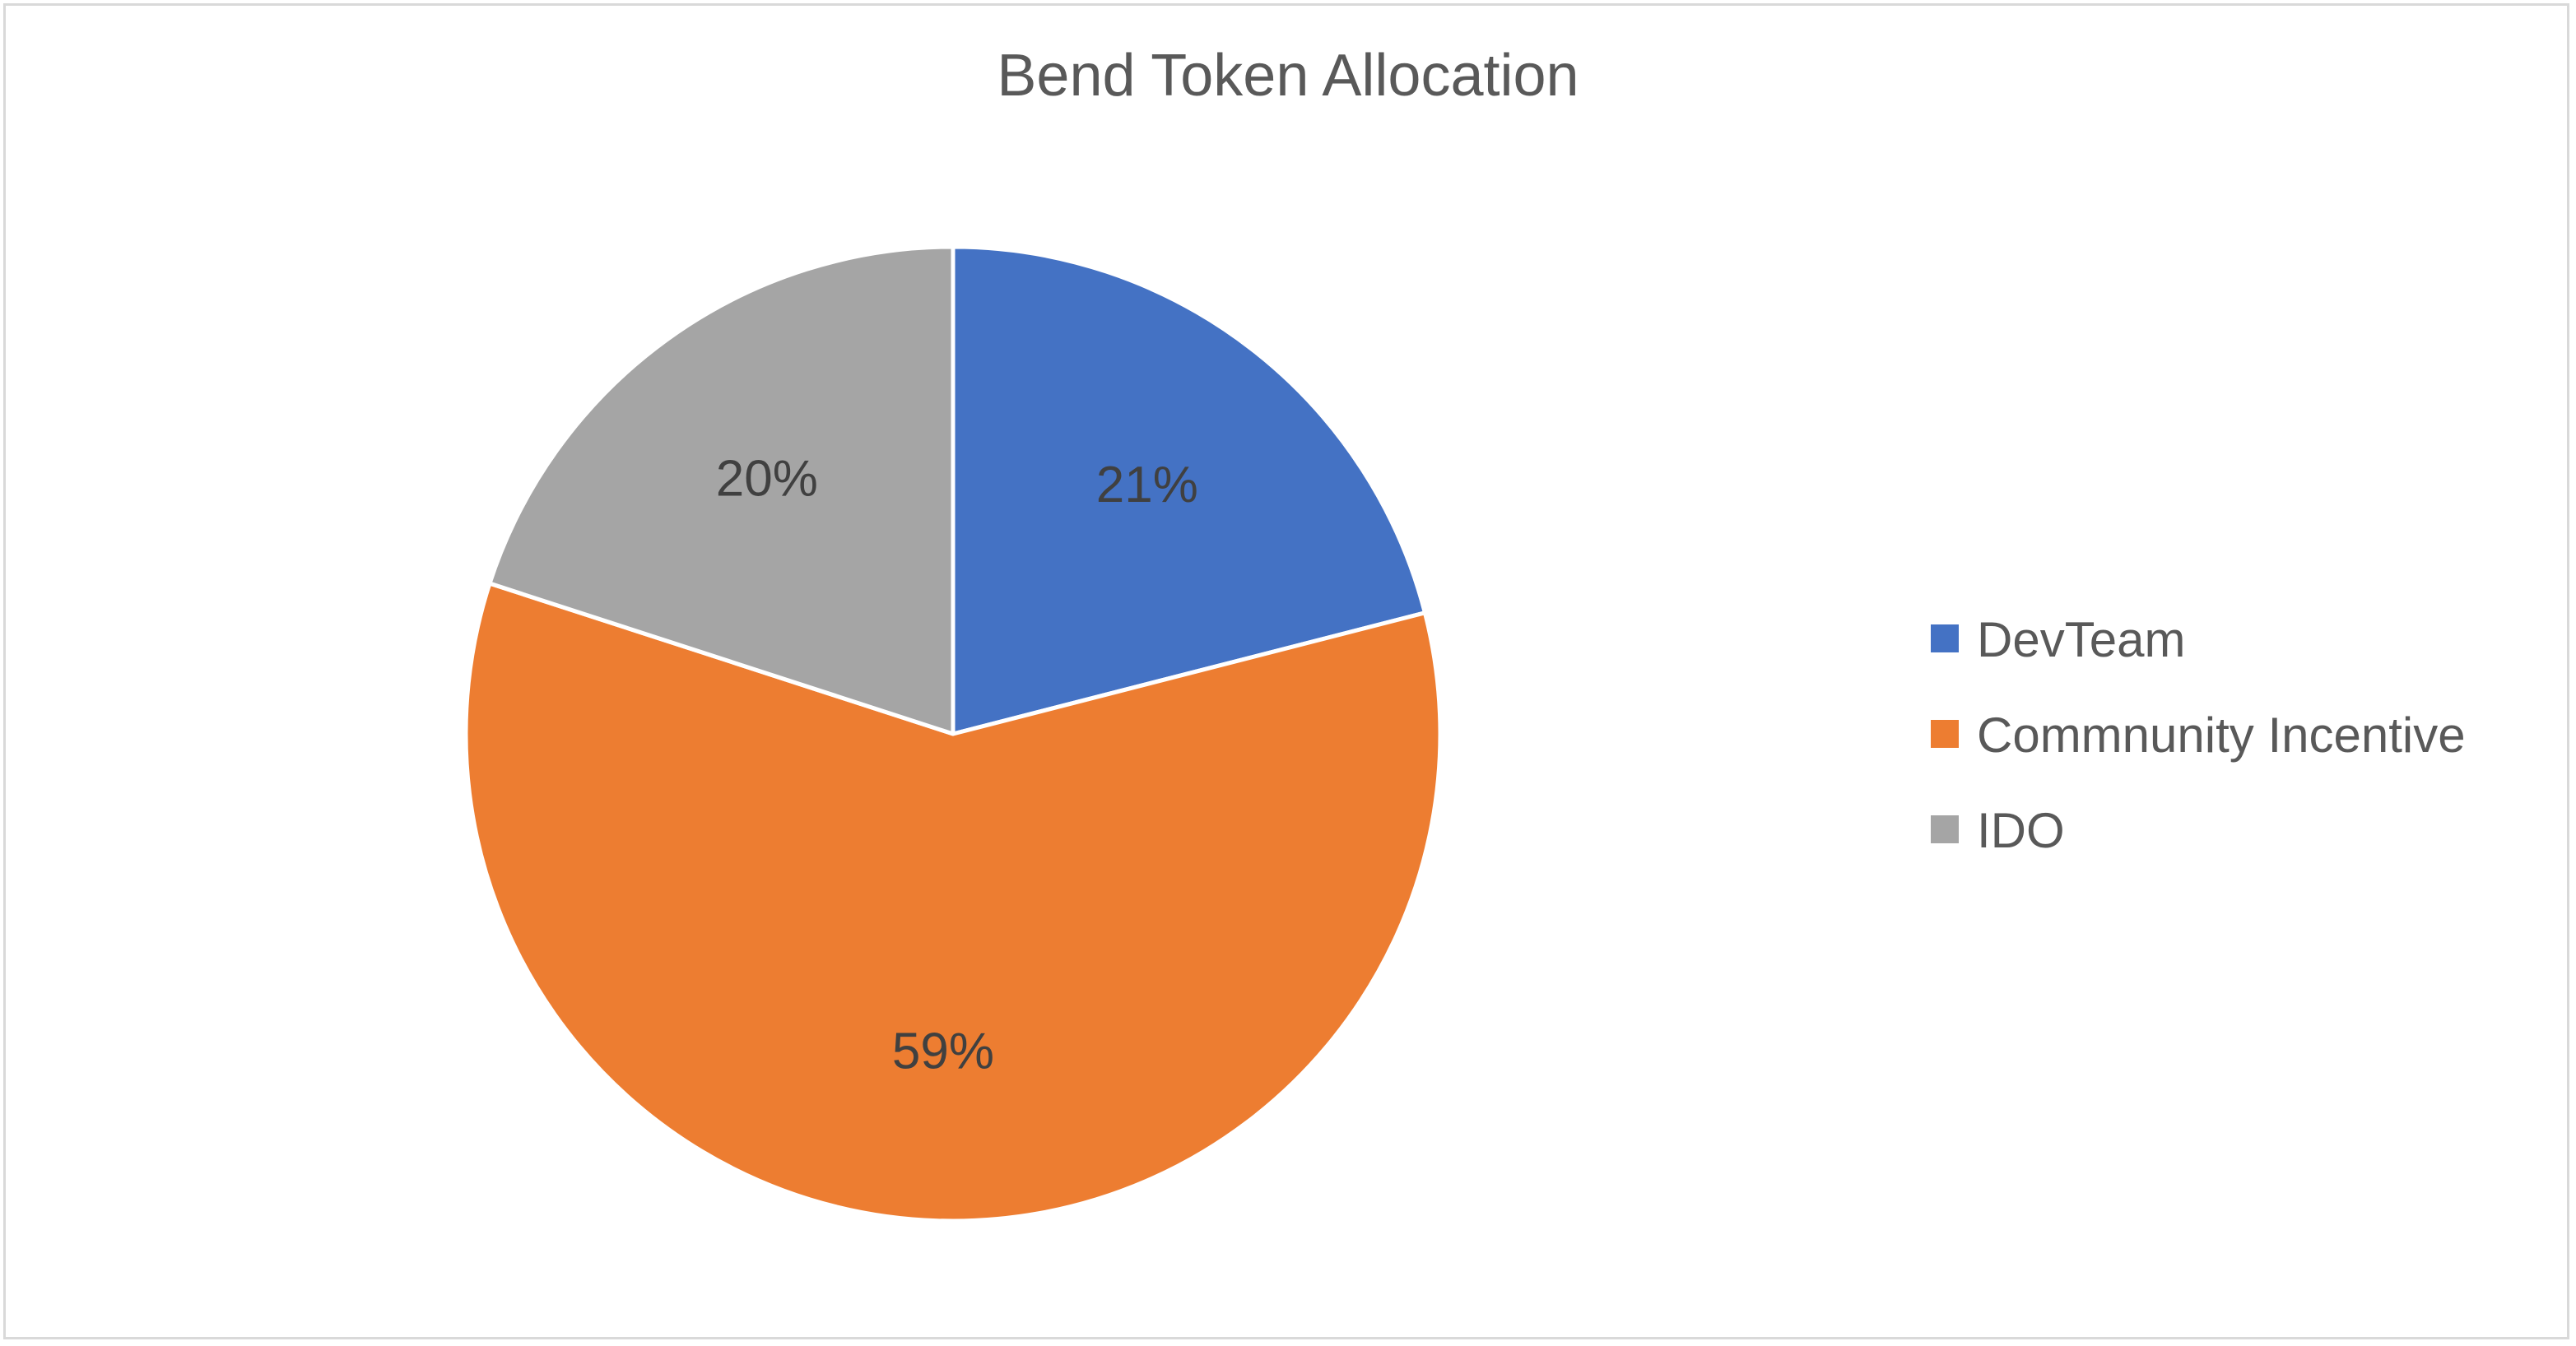  What do you see at coordinates (943, 1051) in the screenshot?
I see `data-label-commnunity-incentive: 59%` at bounding box center [943, 1051].